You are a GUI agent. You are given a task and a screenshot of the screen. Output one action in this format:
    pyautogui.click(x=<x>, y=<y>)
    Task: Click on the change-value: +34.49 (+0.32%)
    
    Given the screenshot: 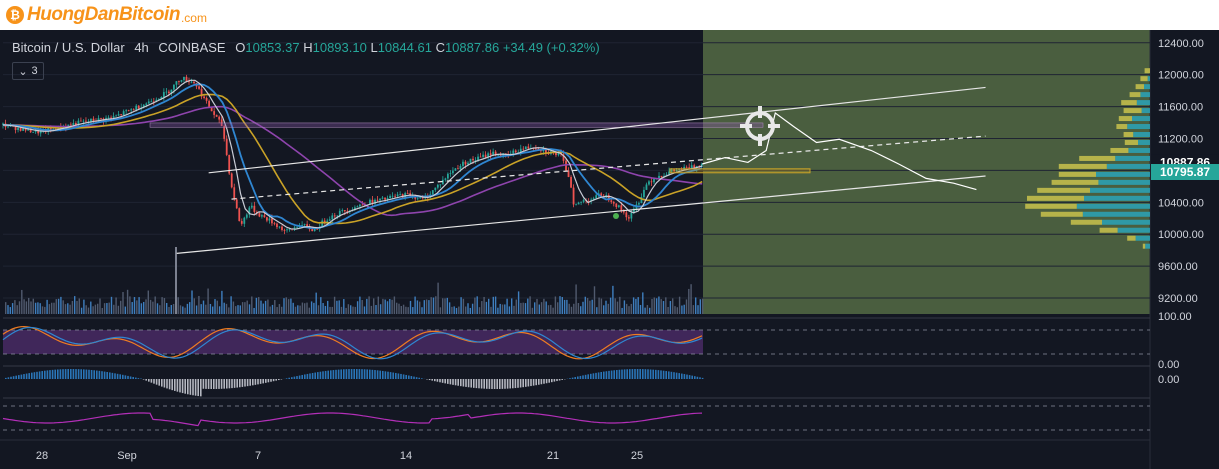 What is the action you would take?
    pyautogui.click(x=551, y=47)
    